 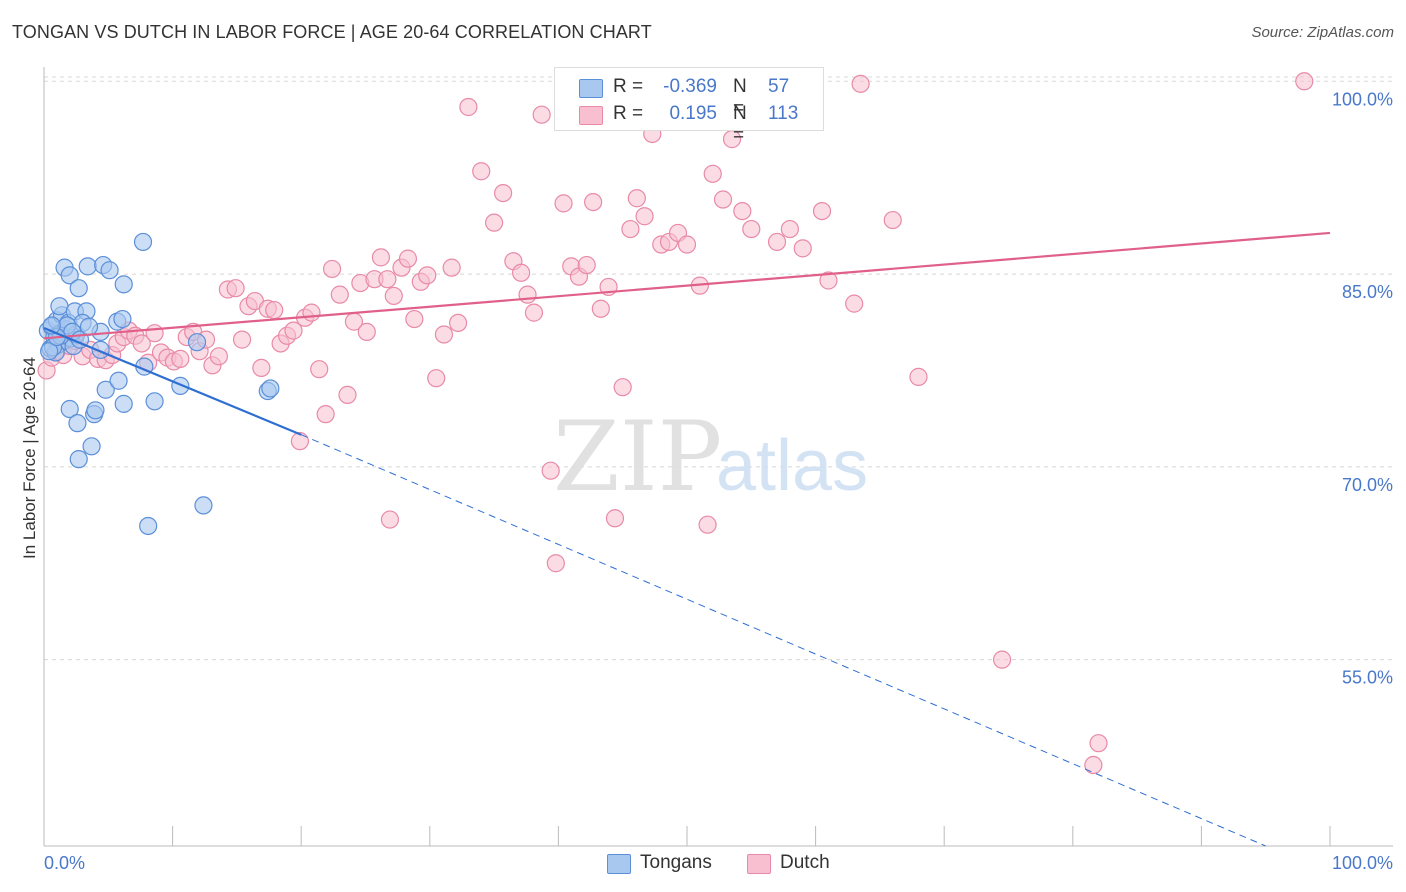 I want to click on legend-n-value: 57, so click(x=779, y=86).